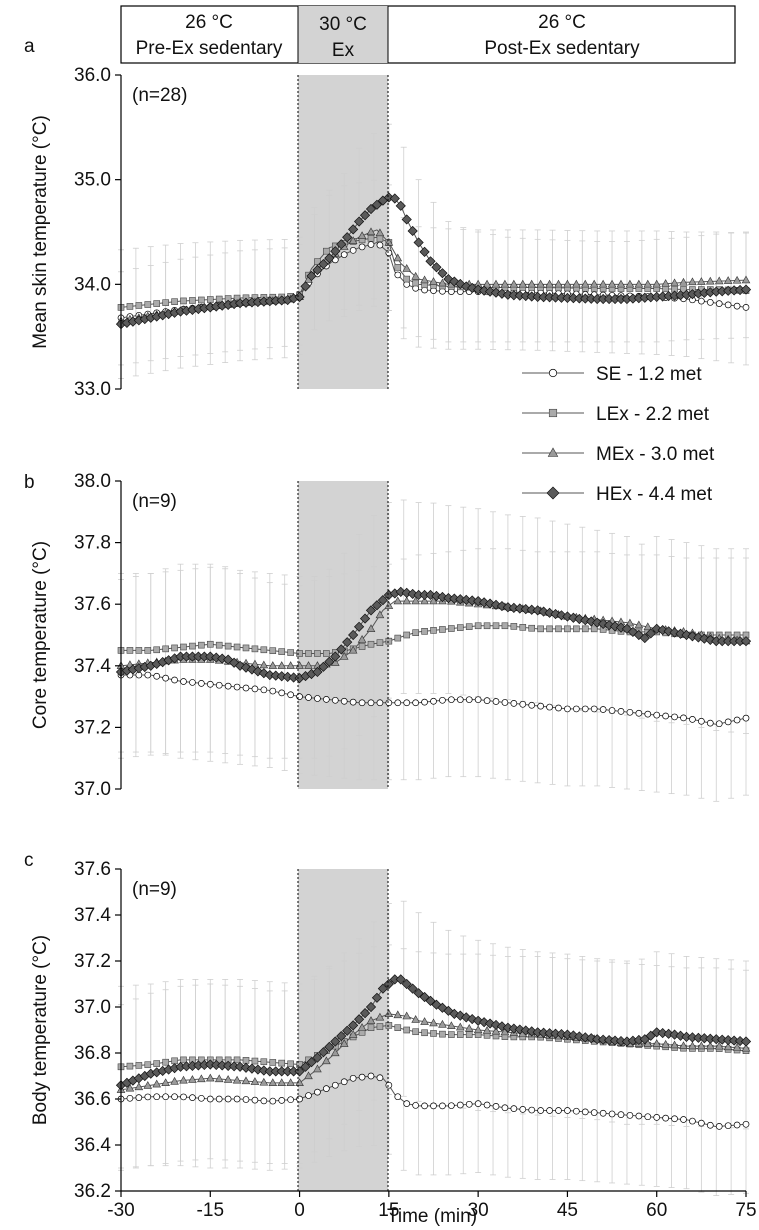 This screenshot has width=759, height=1230. I want to click on y-tick-label: 37.0, so click(92, 789).